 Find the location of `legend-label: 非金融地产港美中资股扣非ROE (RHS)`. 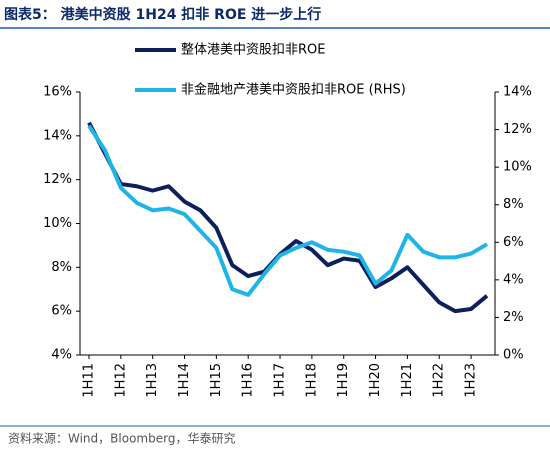

legend-label: 非金融地产港美中资股扣非ROE (RHS) is located at coordinates (293, 90).